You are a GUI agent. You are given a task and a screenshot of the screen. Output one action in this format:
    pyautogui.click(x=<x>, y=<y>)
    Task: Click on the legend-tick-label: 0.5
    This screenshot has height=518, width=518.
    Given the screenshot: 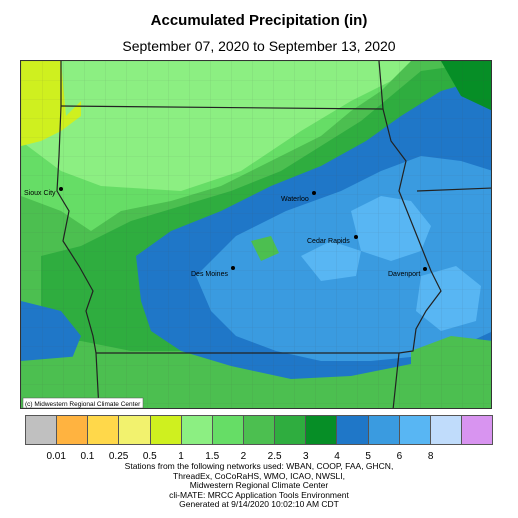 What is the action you would take?
    pyautogui.click(x=149, y=456)
    